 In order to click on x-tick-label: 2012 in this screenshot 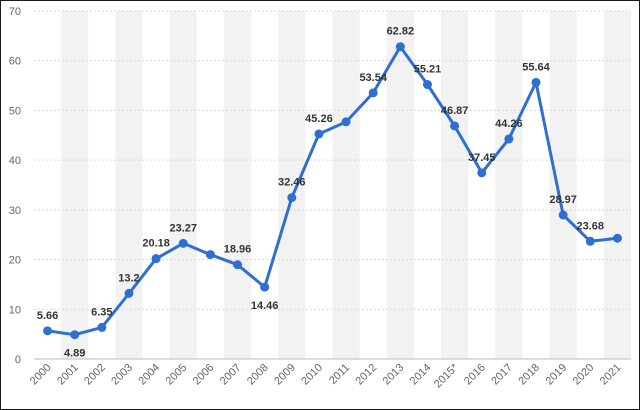, I will do `click(367, 375)`.